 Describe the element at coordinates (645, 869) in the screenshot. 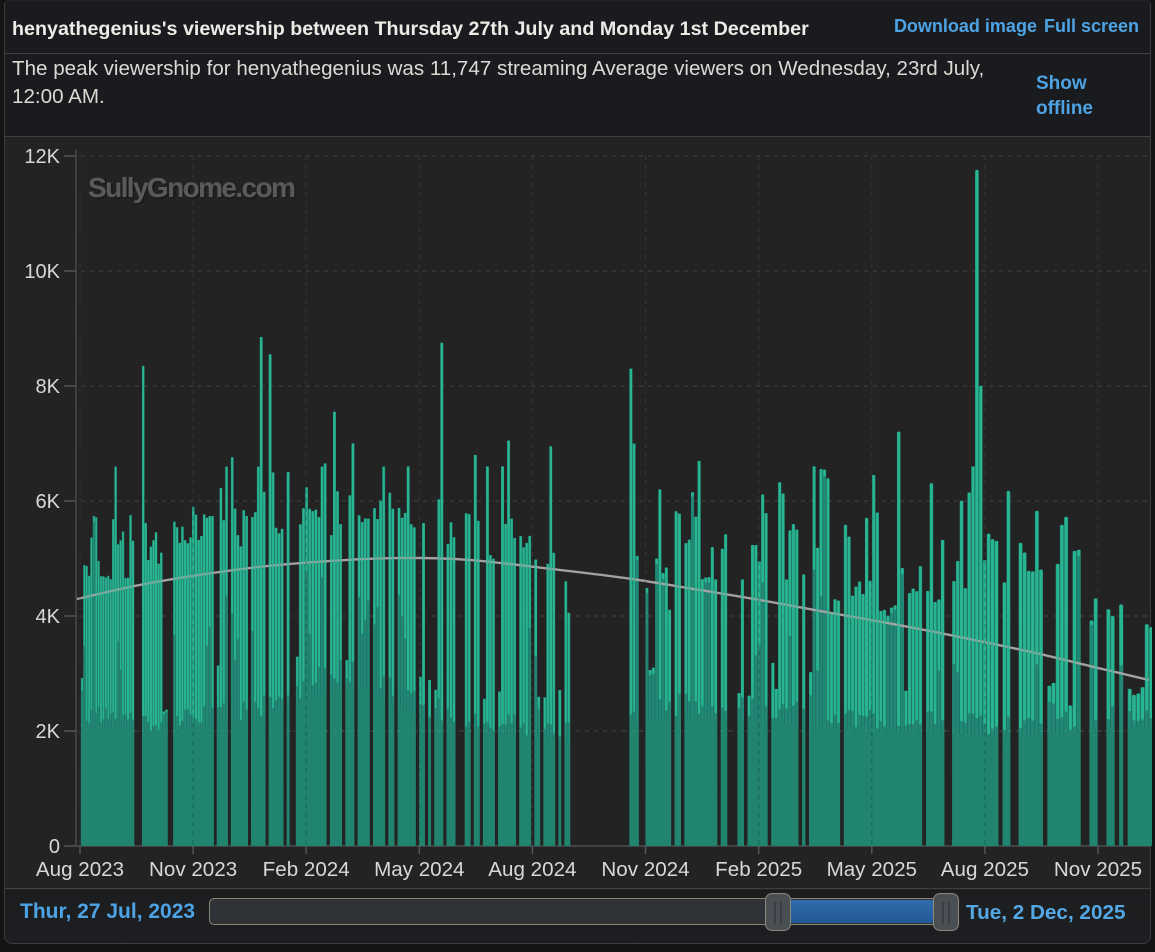

I see `svg-text: Nov 2024` at that location.